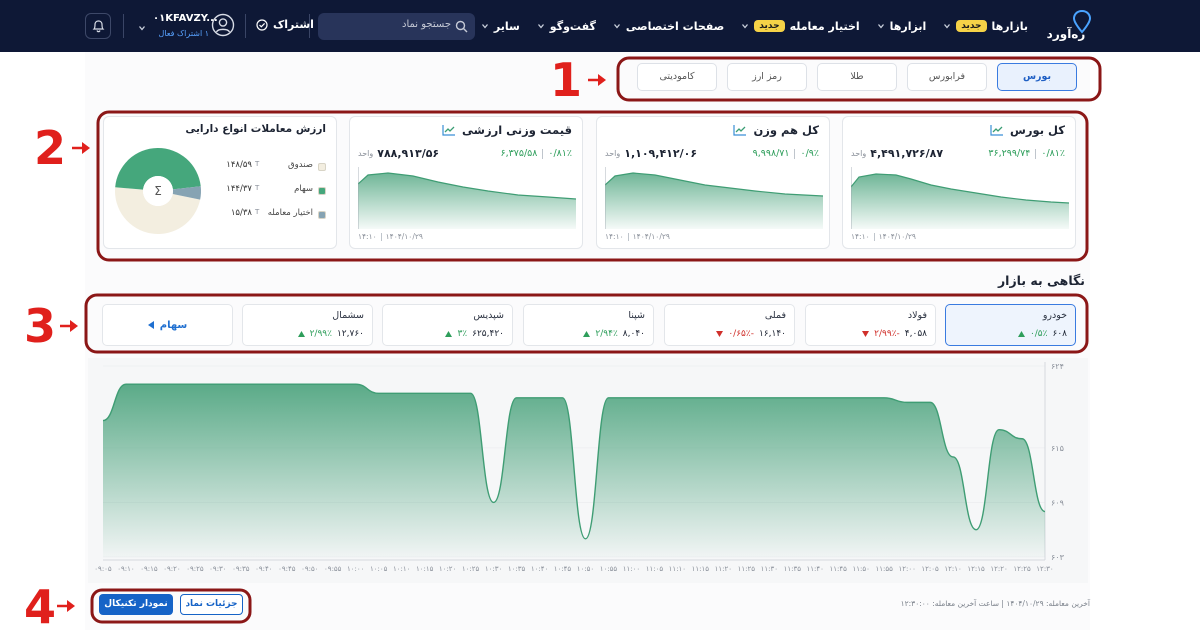  I want to click on user-caret, so click(142, 26).